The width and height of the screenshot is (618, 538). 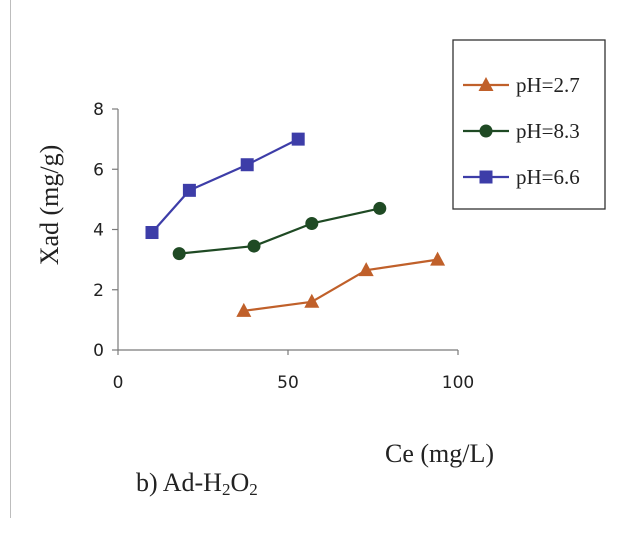 I want to click on x-tick-label: 100, so click(x=458, y=383).